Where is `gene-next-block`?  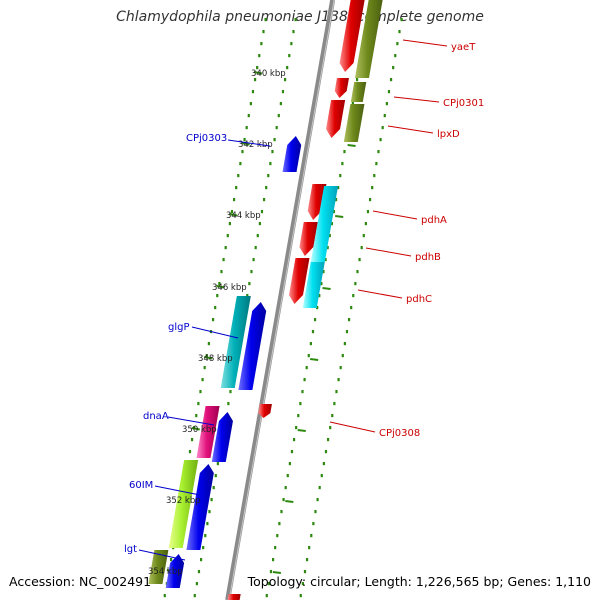 gene-next-block is located at coordinates (234, 597).